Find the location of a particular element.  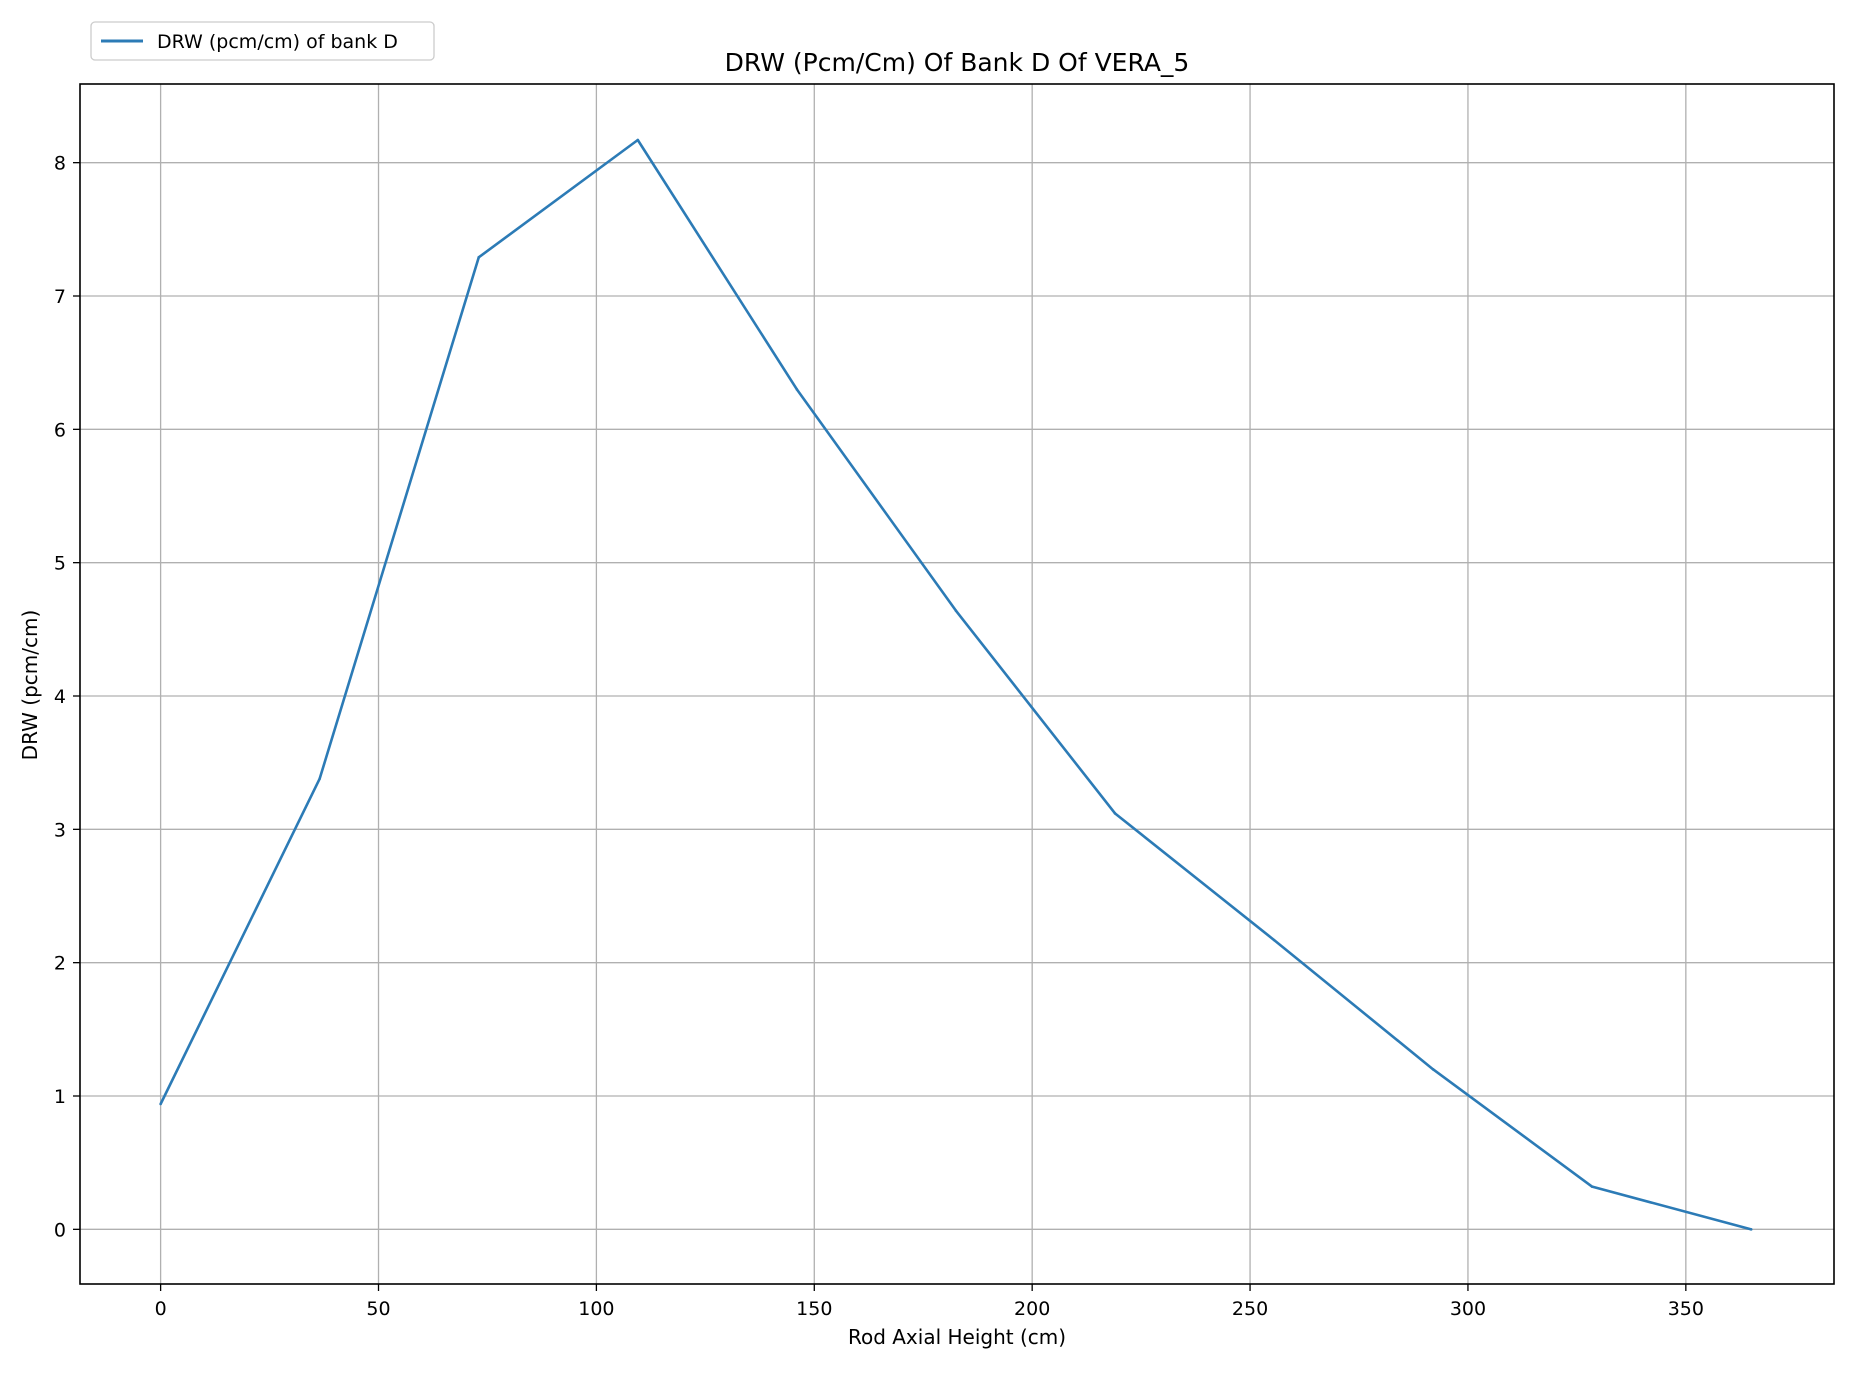

legend: DRW (pcm/cm) of bank D is located at coordinates (262, 41).